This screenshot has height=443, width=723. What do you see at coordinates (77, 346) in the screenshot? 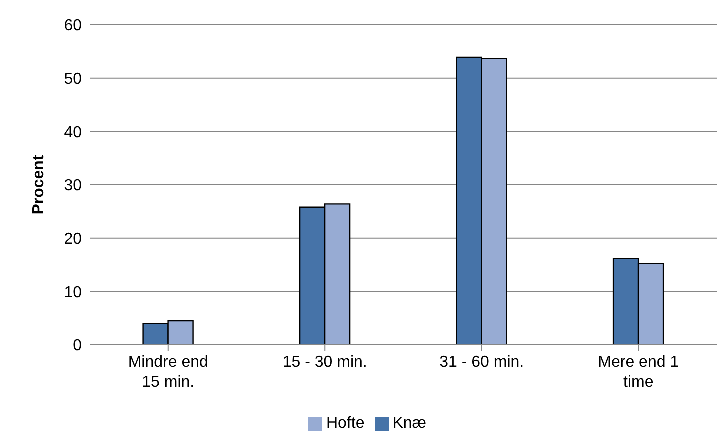
I see `y-tick-label: 0` at bounding box center [77, 346].